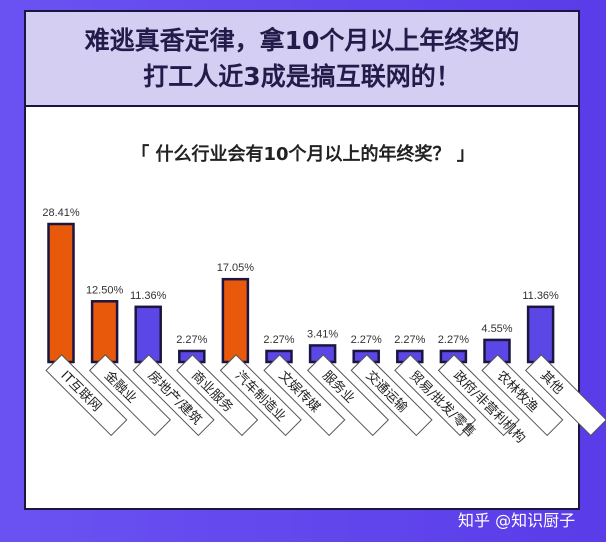  What do you see at coordinates (105, 290) in the screenshot?
I see `data-label: 12.50%` at bounding box center [105, 290].